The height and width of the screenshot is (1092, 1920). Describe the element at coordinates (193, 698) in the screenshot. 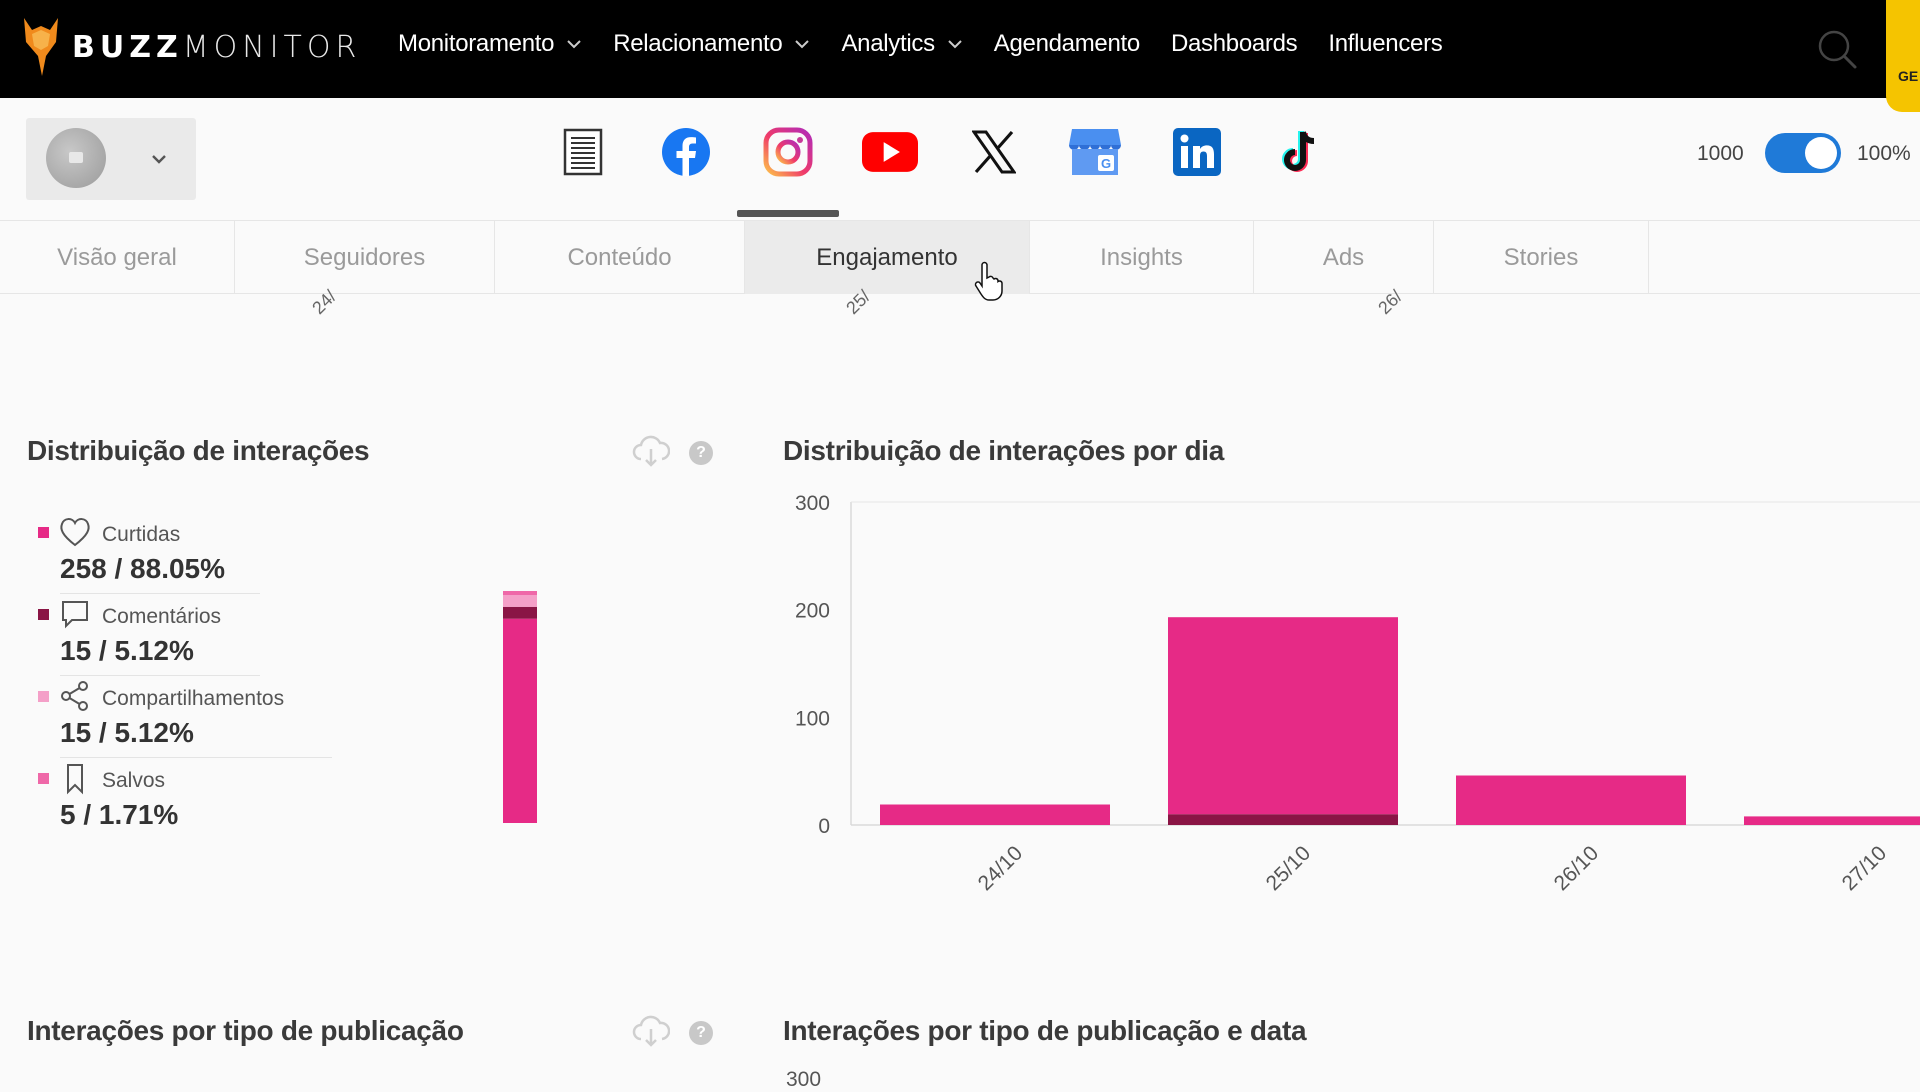

I see `legend-label: Compartilhamentos` at that location.